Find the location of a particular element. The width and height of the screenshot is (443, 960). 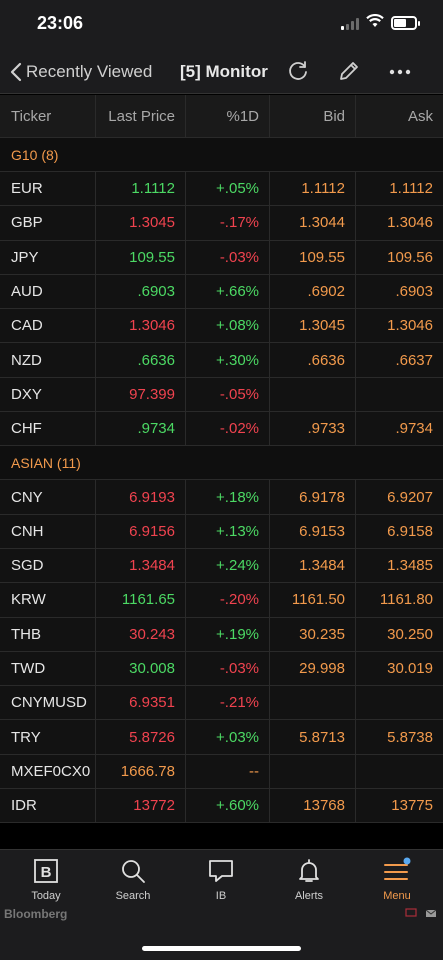

last-price-cell: 6.9193 is located at coordinates (141, 497).